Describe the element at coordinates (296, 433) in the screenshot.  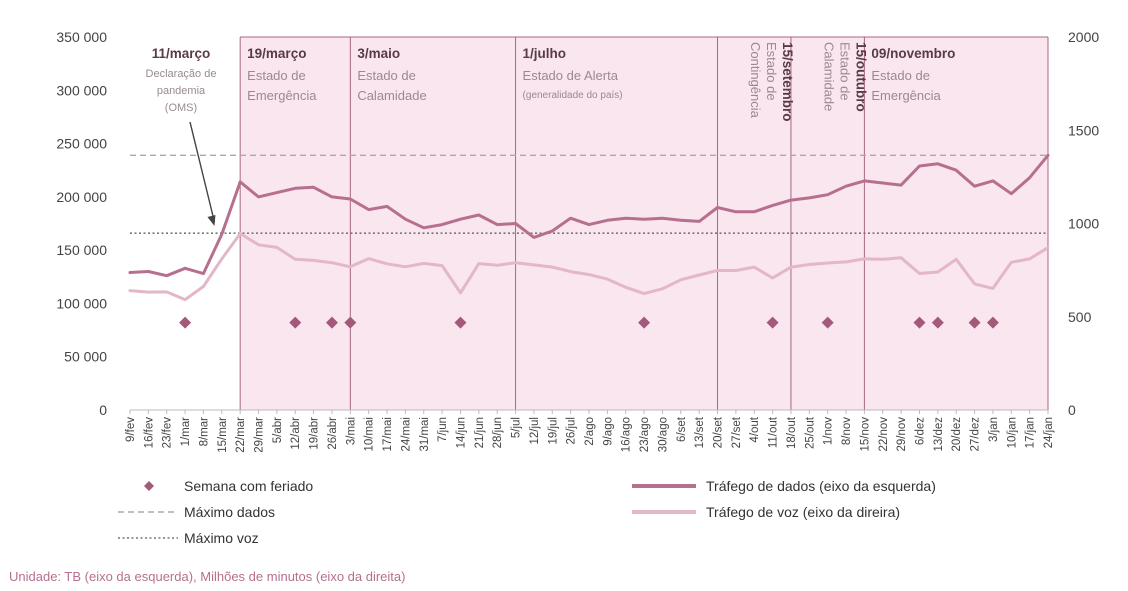
I see `x-tick-label: 12/abr` at that location.